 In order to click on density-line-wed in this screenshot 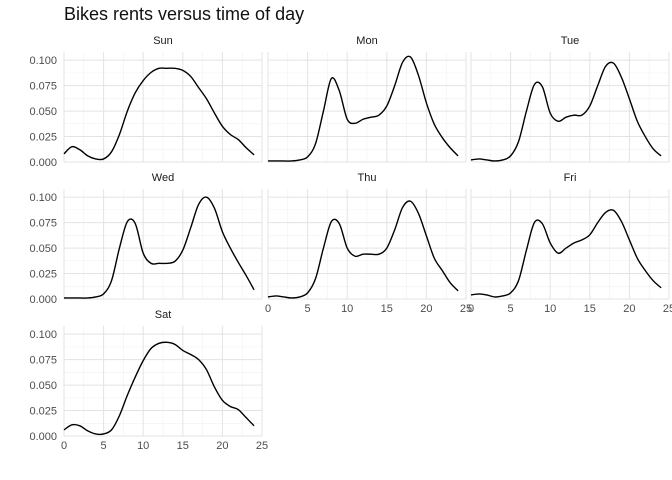, I will do `click(159, 247)`.